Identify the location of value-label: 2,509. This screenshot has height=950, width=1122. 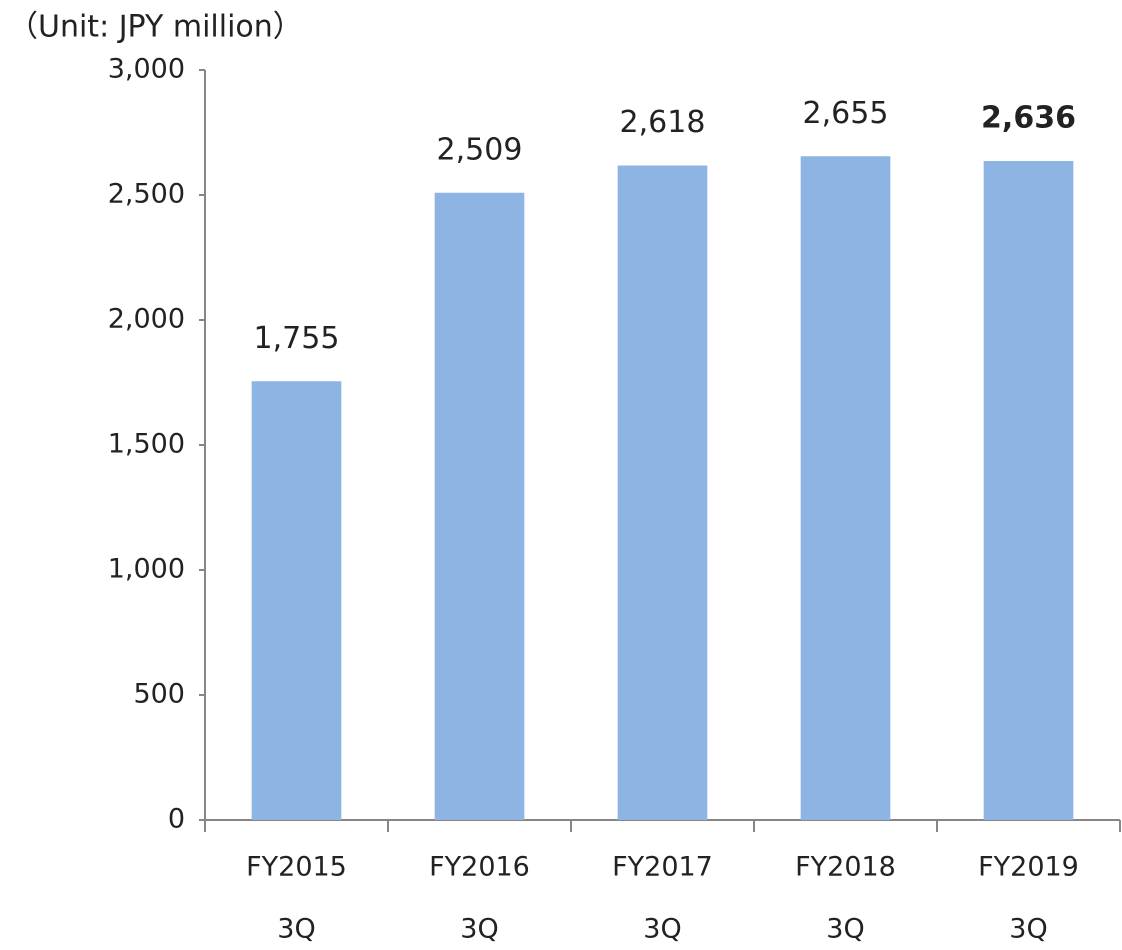
(480, 149).